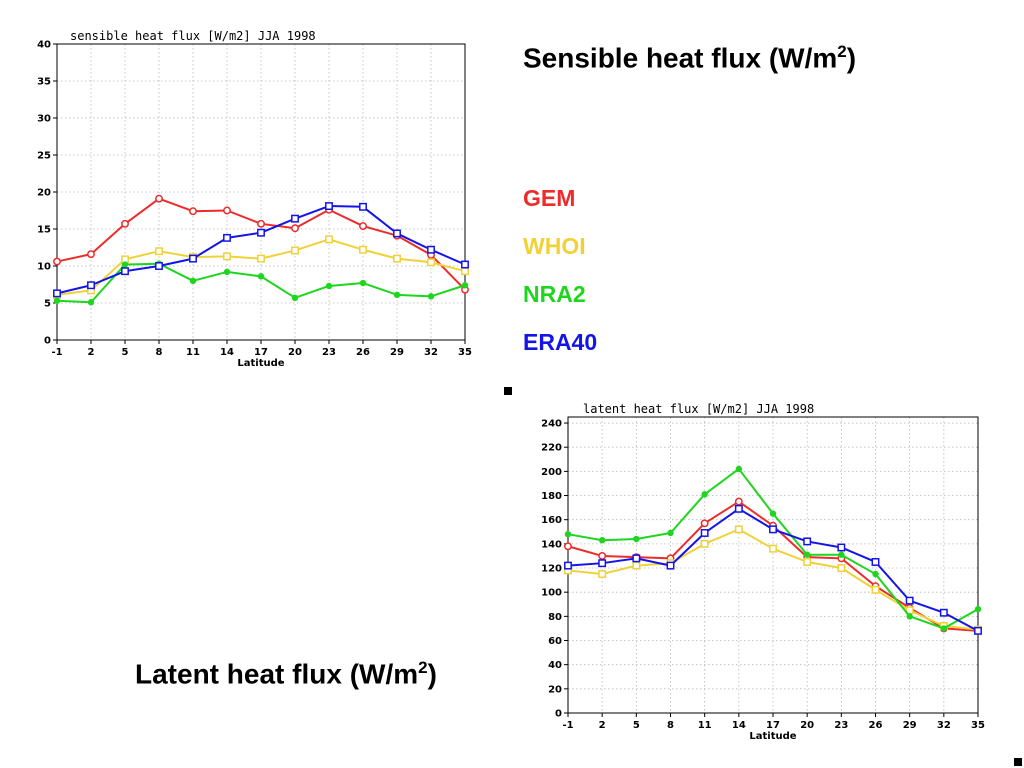 The height and width of the screenshot is (768, 1024). I want to click on legend-item-nra2: NRA2, so click(554, 294).